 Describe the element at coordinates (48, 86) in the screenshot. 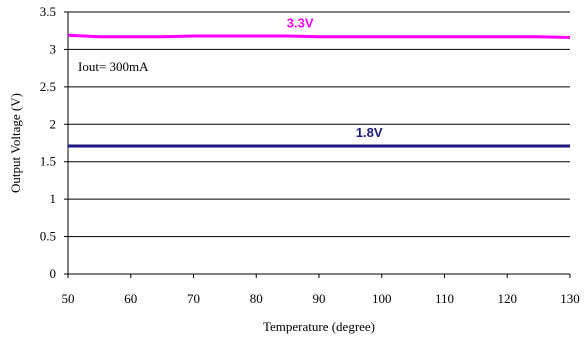

I see `y-tick-label: 2.5` at that location.